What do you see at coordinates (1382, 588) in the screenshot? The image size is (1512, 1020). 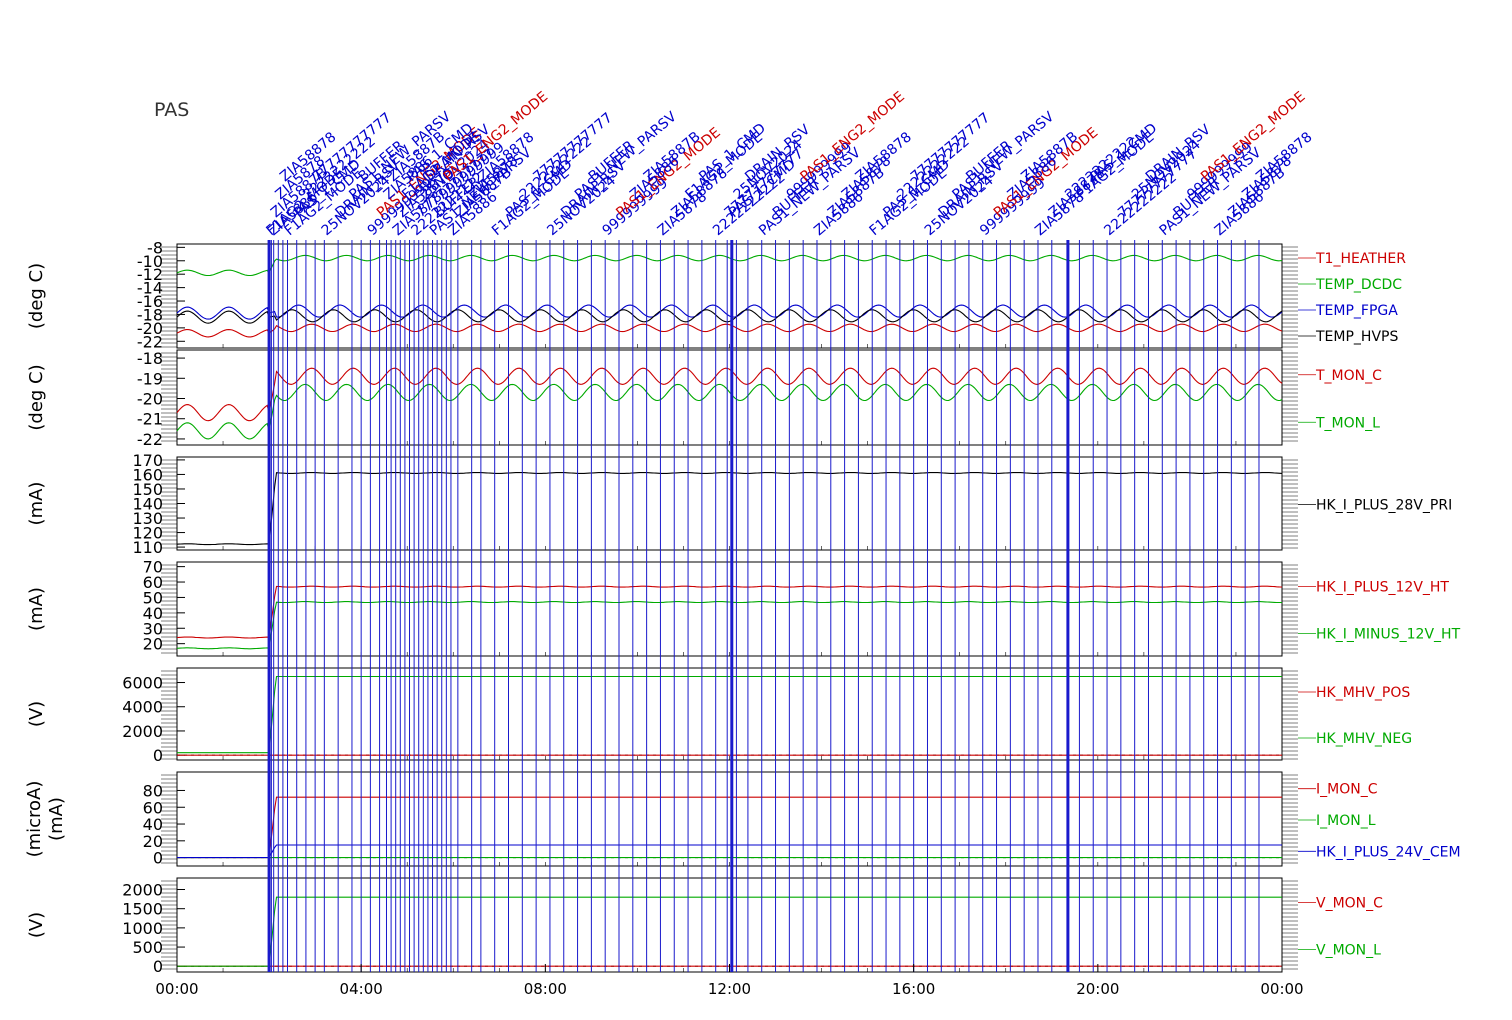 I see `series-label: HK_I_PLUS_12V_HT` at bounding box center [1382, 588].